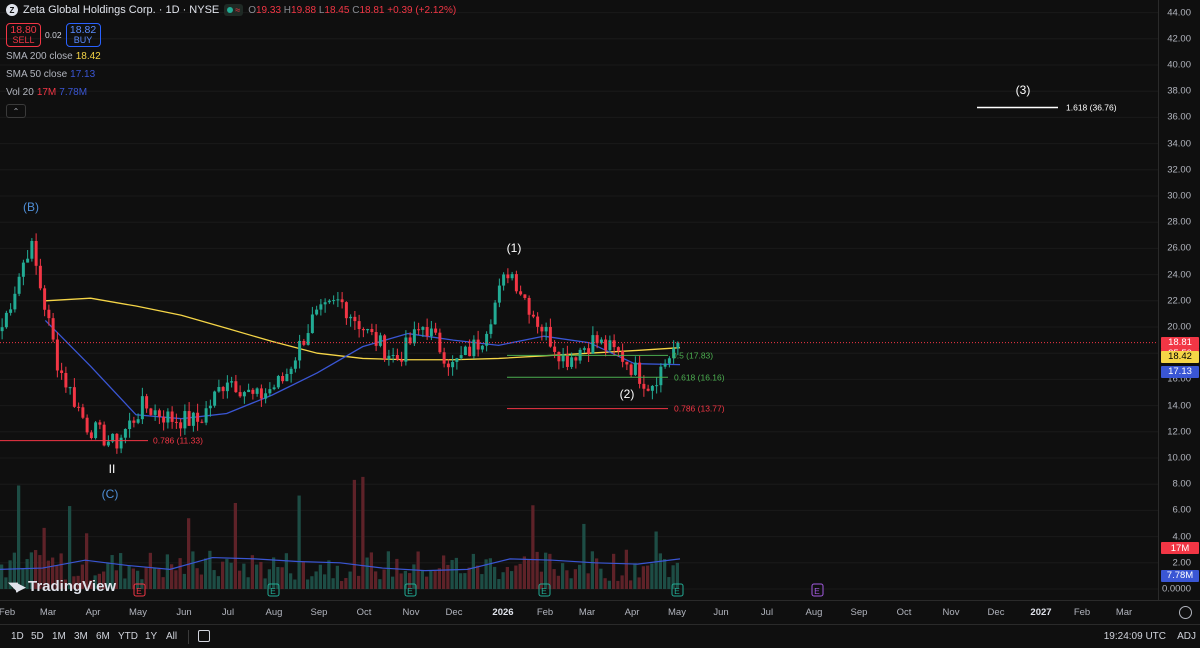 The height and width of the screenshot is (648, 1200). Describe the element at coordinates (544, 591) in the screenshot. I see `earnings-marker-label: E` at that location.